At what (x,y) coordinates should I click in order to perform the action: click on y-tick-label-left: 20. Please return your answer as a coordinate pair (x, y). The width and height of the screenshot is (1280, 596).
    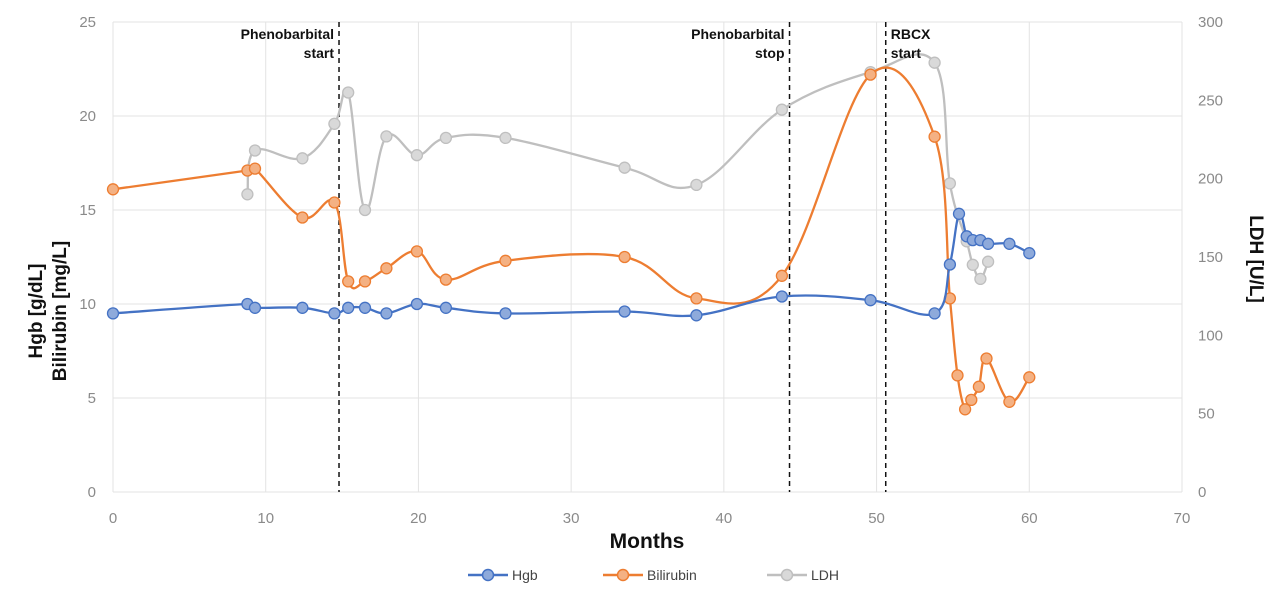
    Looking at the image, I should click on (87, 116).